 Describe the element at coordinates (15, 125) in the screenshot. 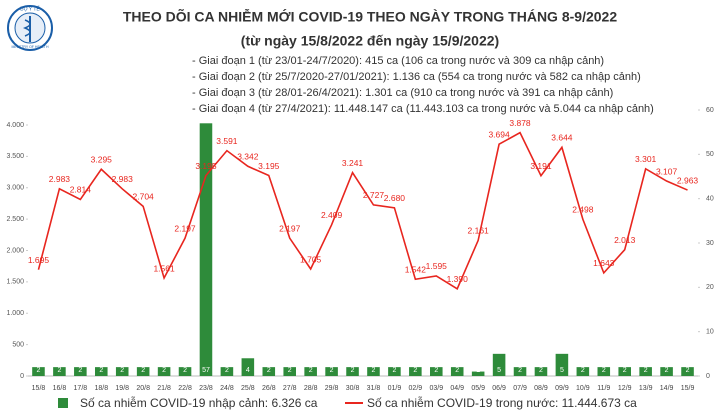

I see `y-tick-label: 4.000` at that location.